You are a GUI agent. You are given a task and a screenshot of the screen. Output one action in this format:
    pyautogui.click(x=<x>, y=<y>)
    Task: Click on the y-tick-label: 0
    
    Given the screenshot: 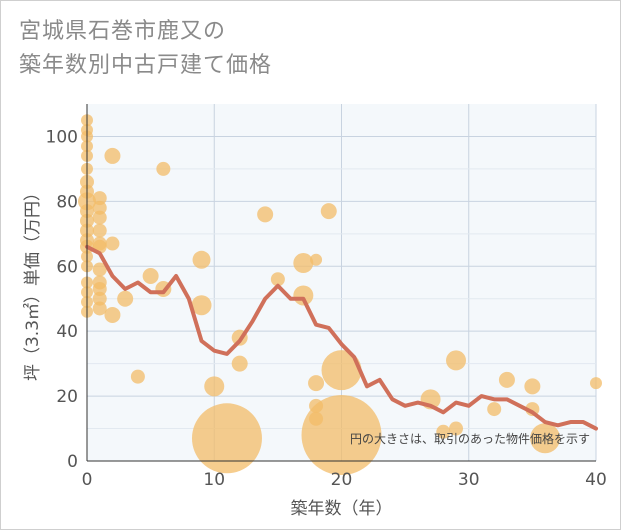 What is the action you would take?
    pyautogui.click(x=72, y=462)
    